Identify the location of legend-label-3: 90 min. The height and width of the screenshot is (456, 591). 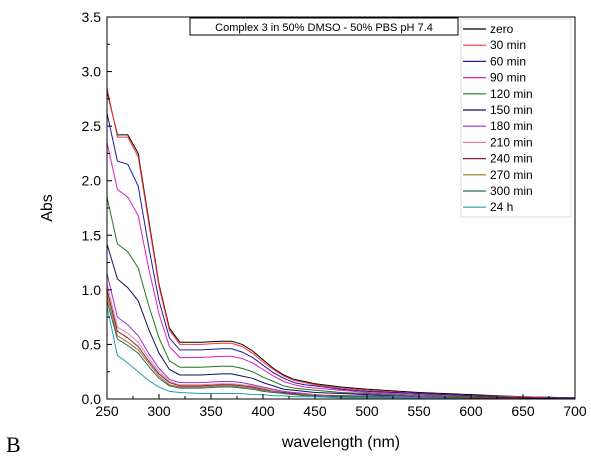
(508, 78).